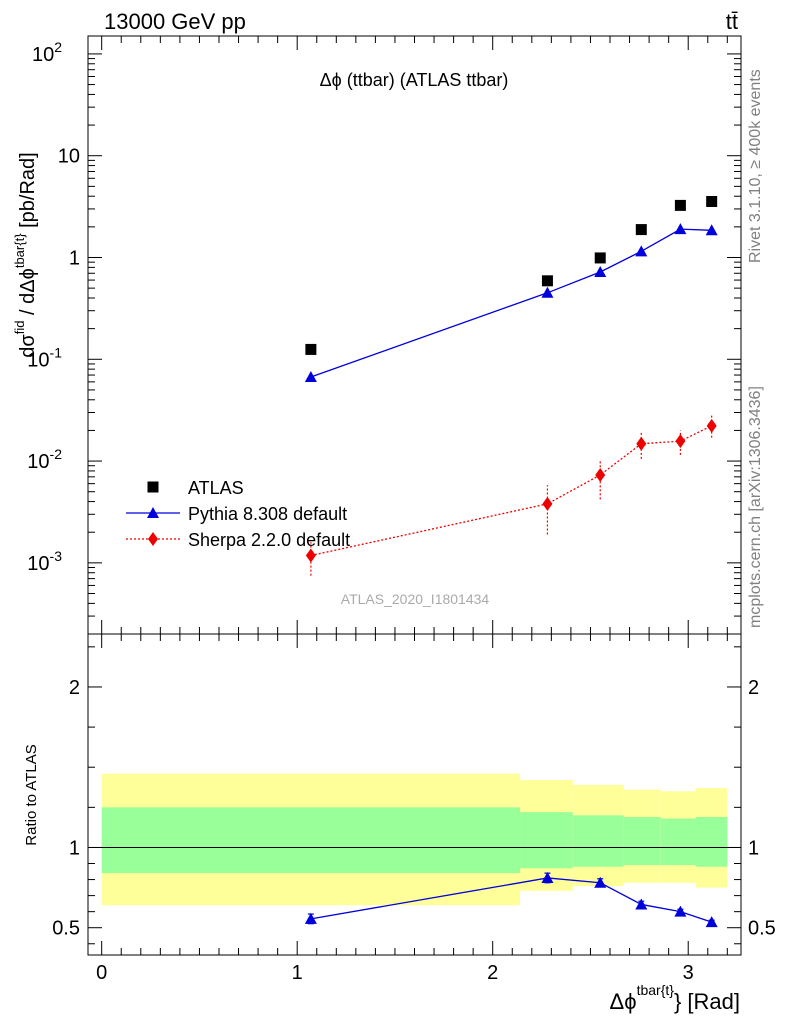 Image resolution: width=786 pixels, height=1024 pixels. What do you see at coordinates (74, 258) in the screenshot?
I see `y-tick-label: 1` at bounding box center [74, 258].